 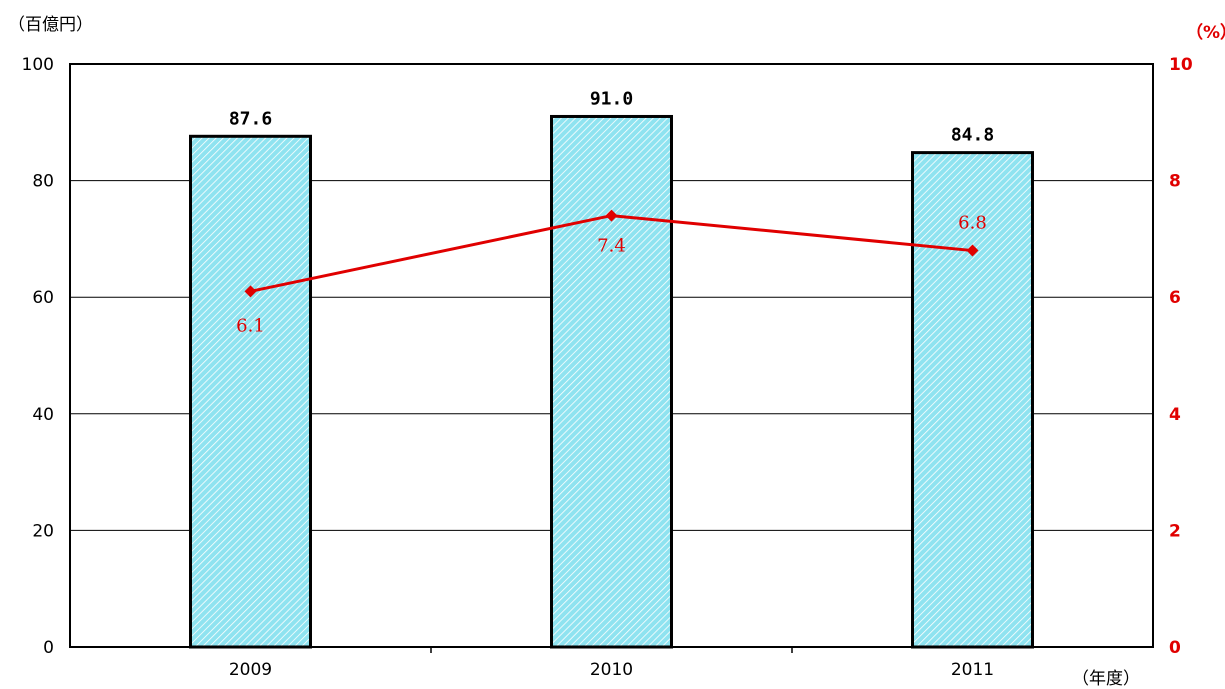 I want to click on right-tick-label: 6, so click(x=1175, y=298).